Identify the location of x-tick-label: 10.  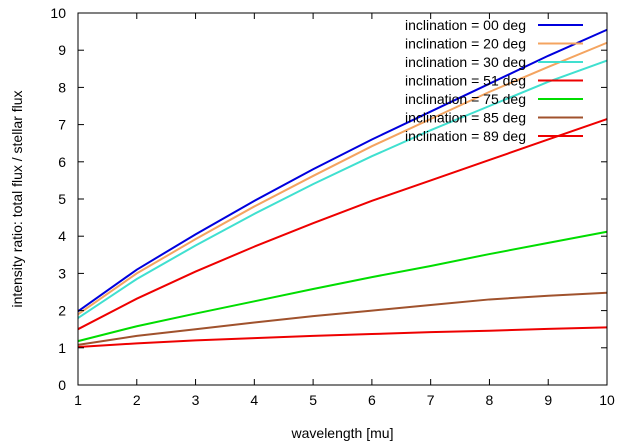
(607, 400).